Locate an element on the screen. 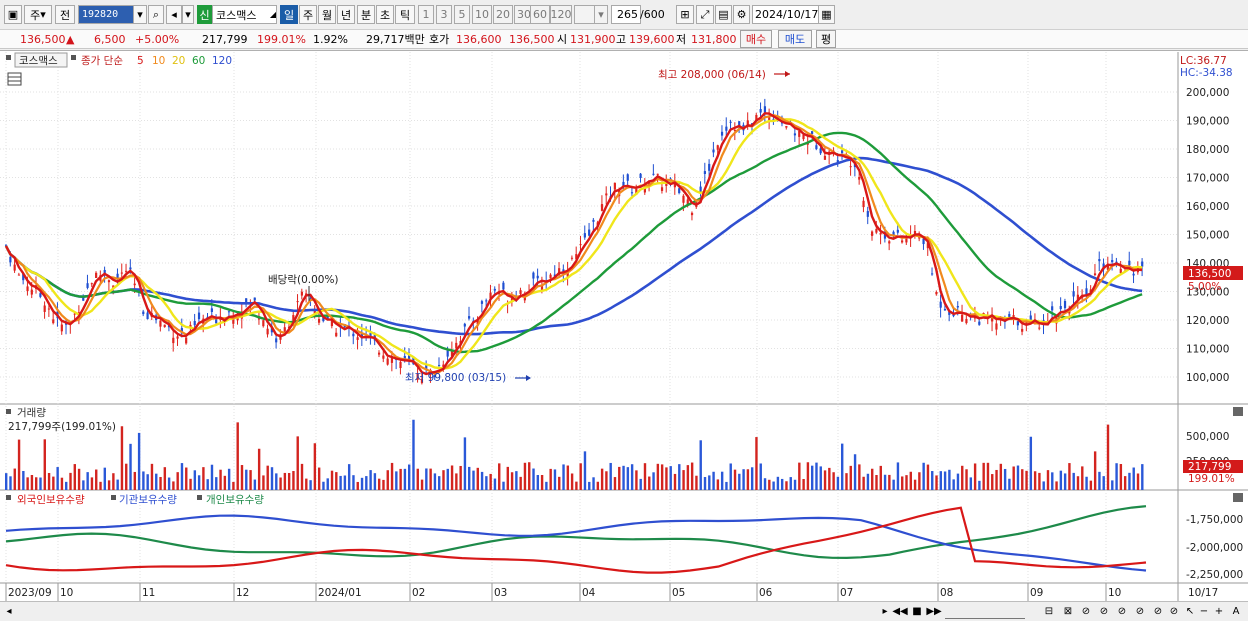 The width and height of the screenshot is (1248, 621). scroll-right-icon: ▸ is located at coordinates (885, 611).